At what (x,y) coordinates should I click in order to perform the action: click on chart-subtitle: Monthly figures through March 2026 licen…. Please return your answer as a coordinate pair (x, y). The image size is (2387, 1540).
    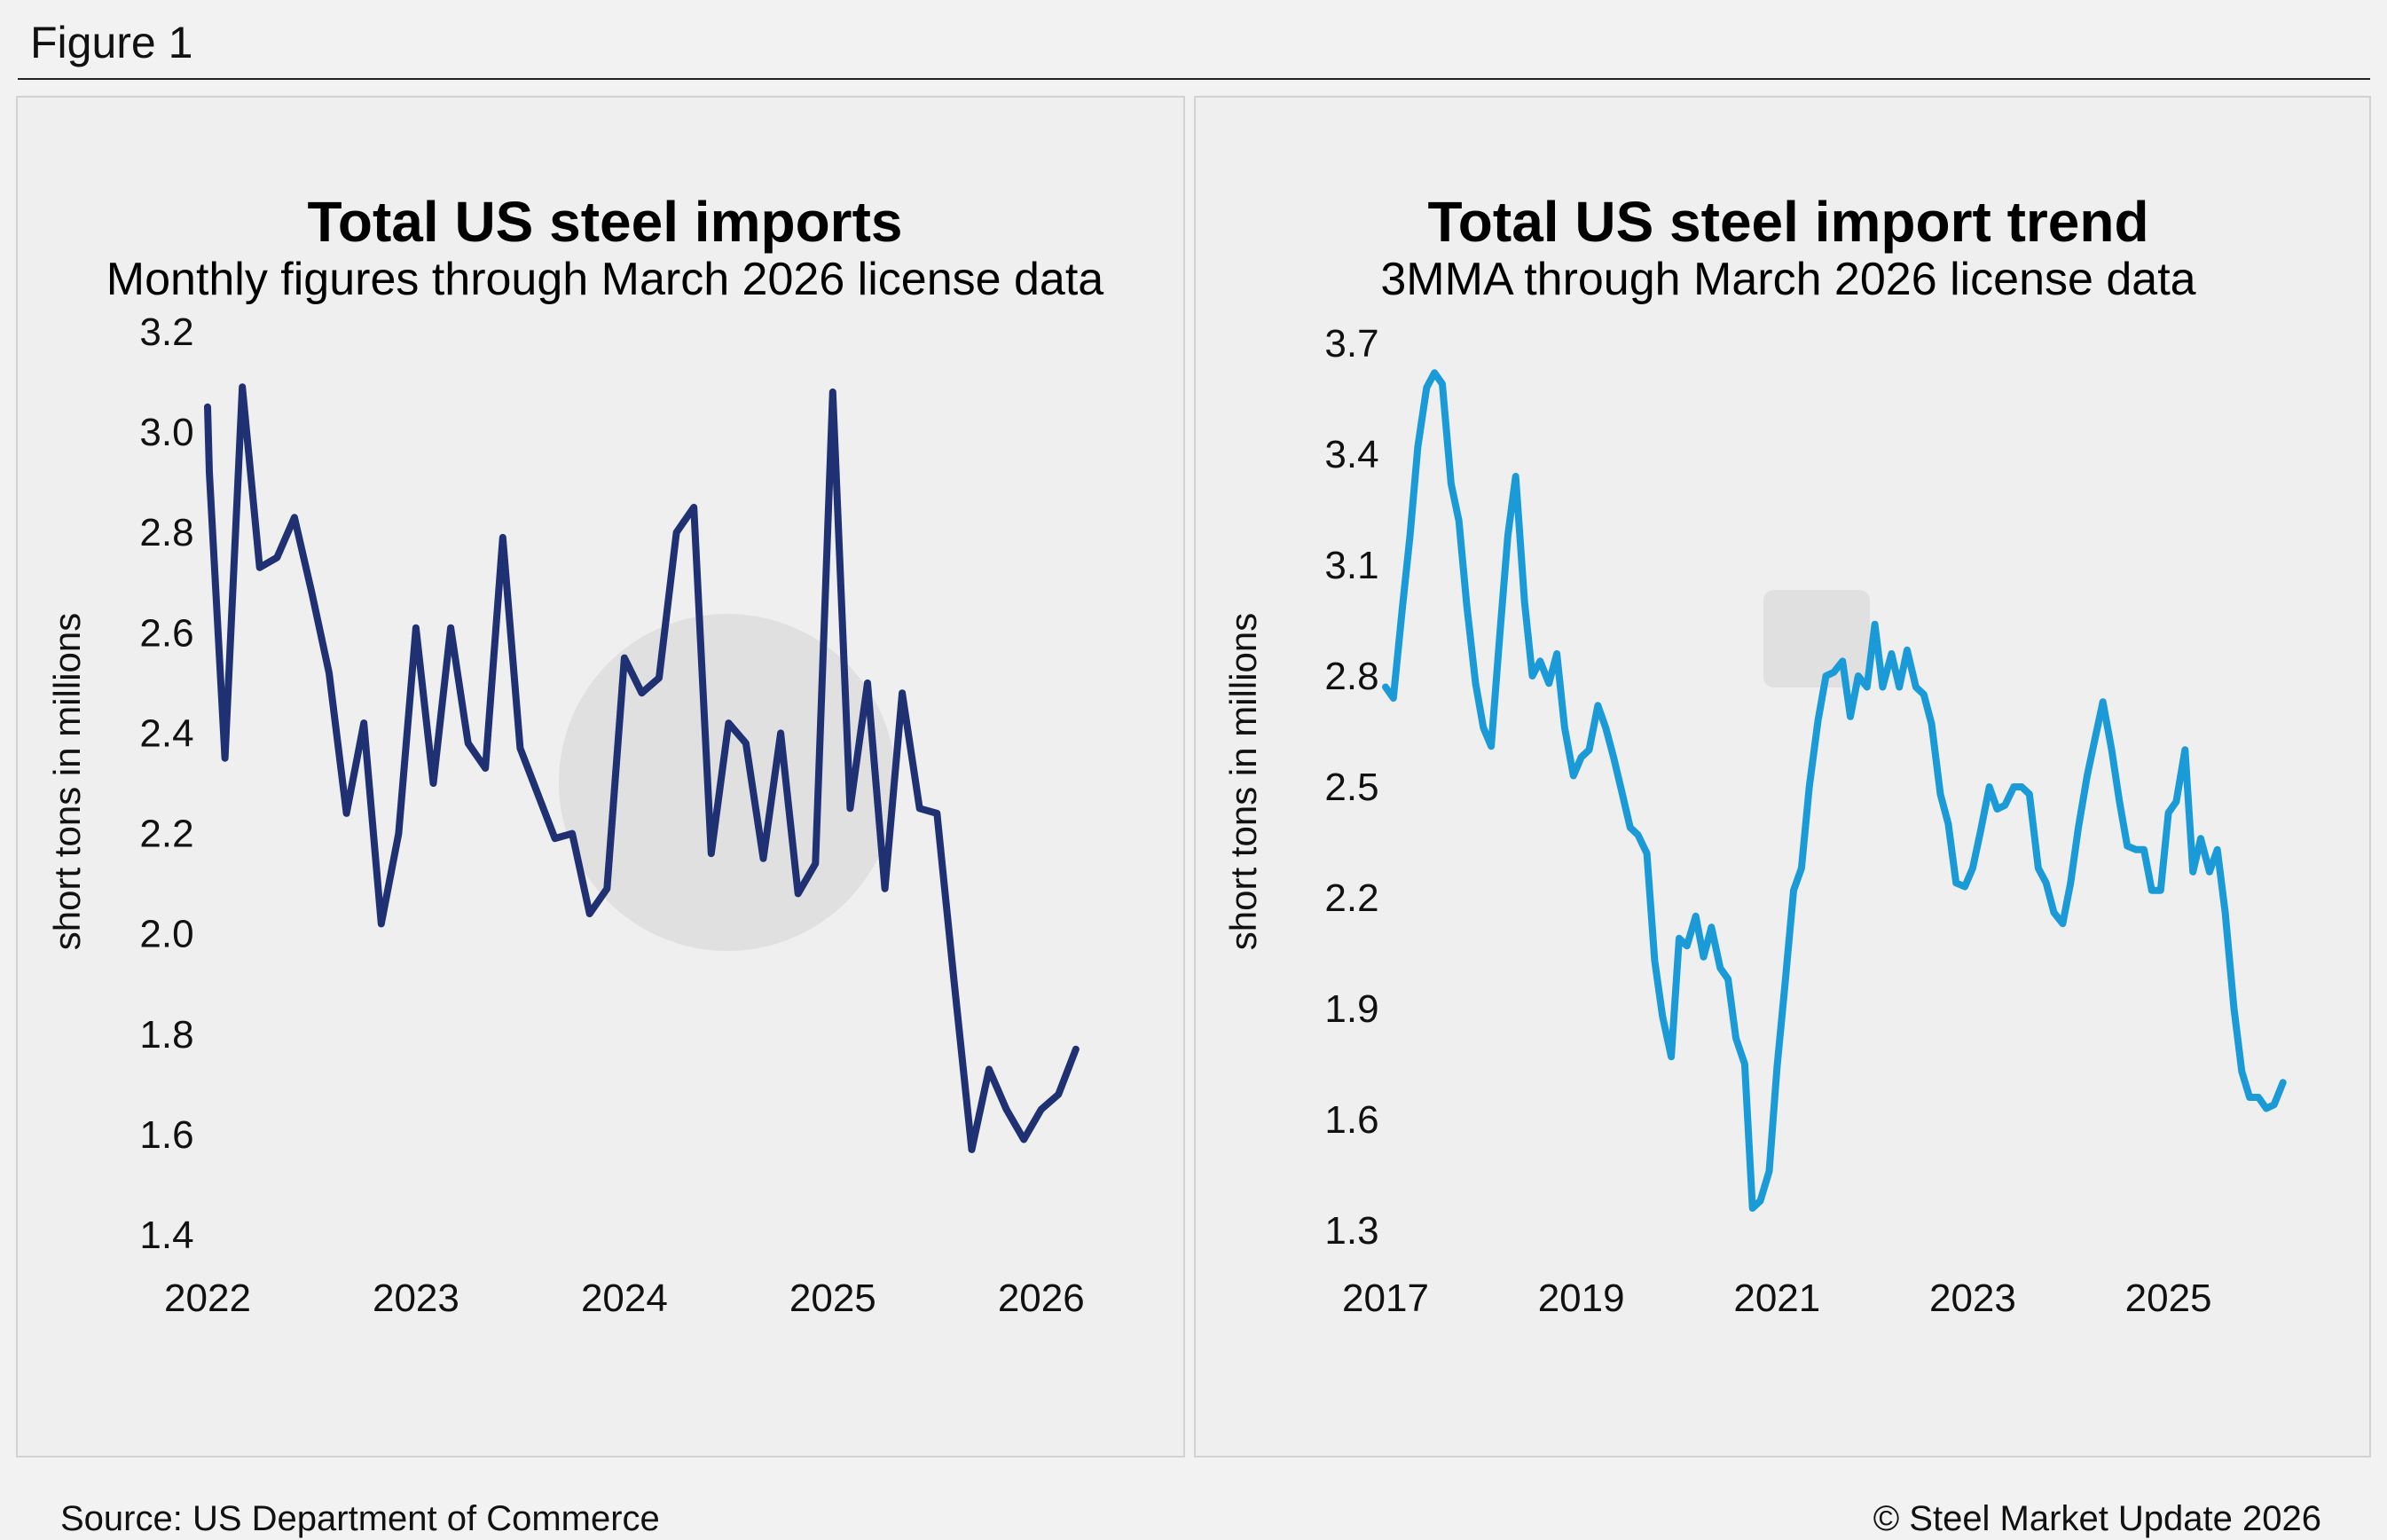
    Looking at the image, I should click on (605, 279).